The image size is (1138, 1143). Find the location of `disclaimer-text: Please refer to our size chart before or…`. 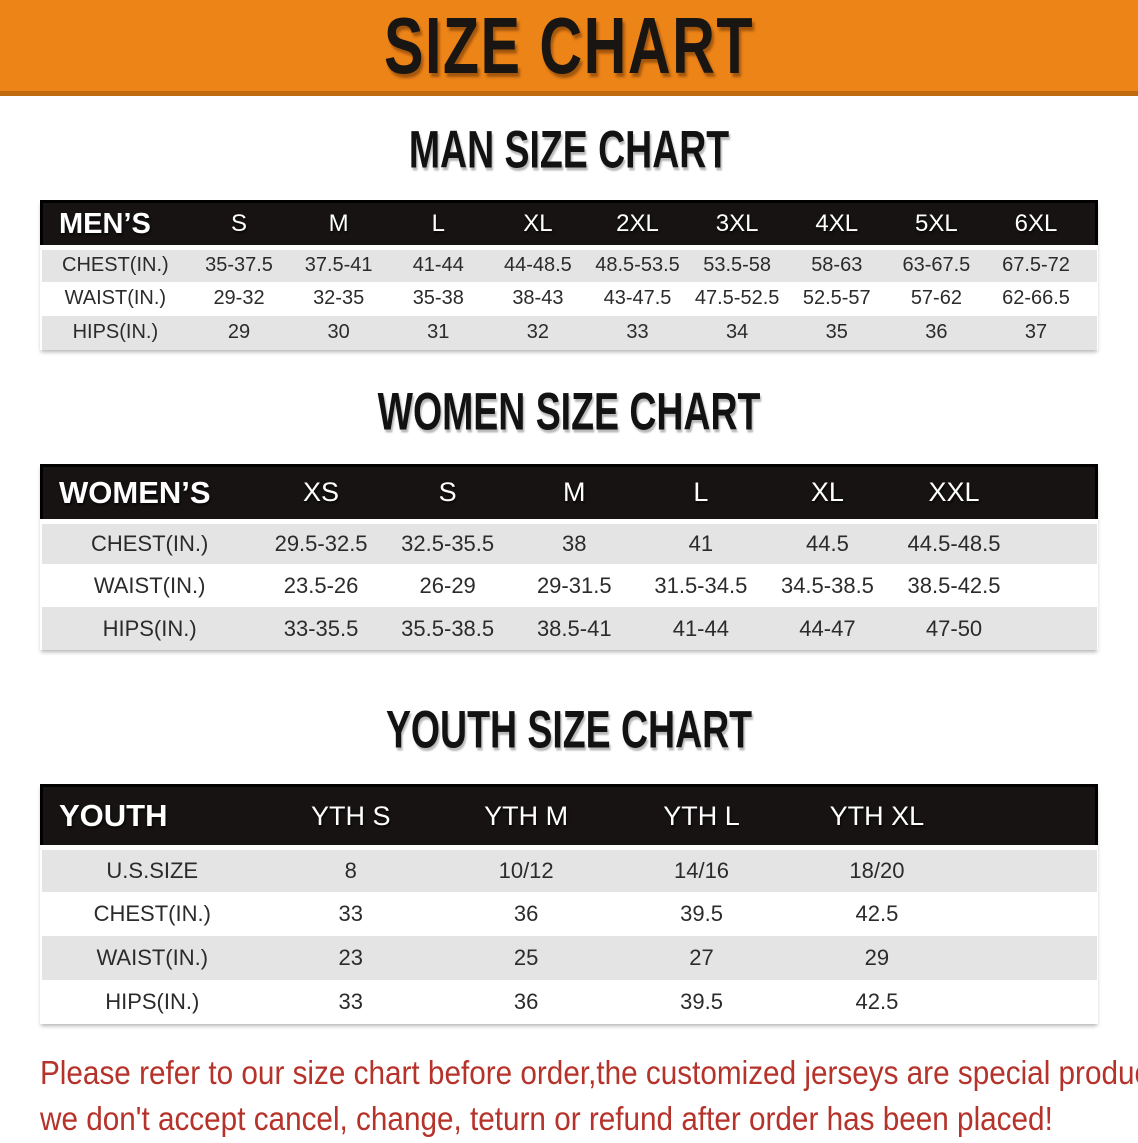

disclaimer-text: Please refer to our size chart before or… is located at coordinates (534, 1096).